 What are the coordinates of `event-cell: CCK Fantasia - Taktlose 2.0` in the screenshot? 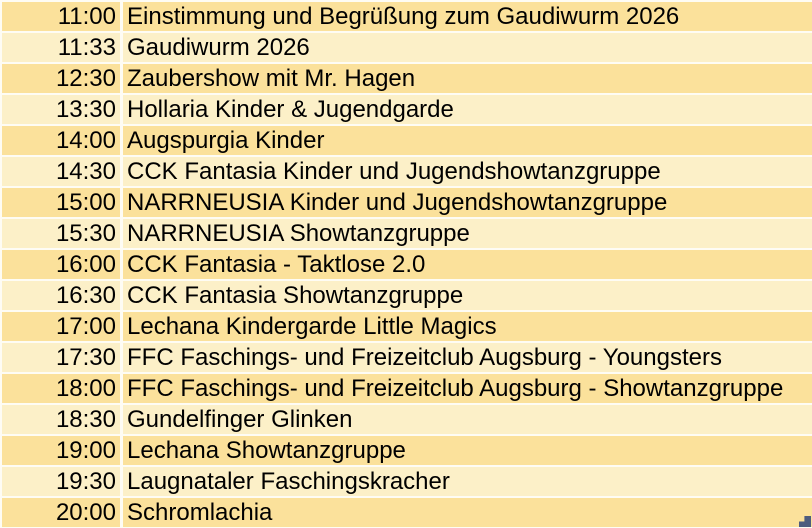 It's located at (467, 264).